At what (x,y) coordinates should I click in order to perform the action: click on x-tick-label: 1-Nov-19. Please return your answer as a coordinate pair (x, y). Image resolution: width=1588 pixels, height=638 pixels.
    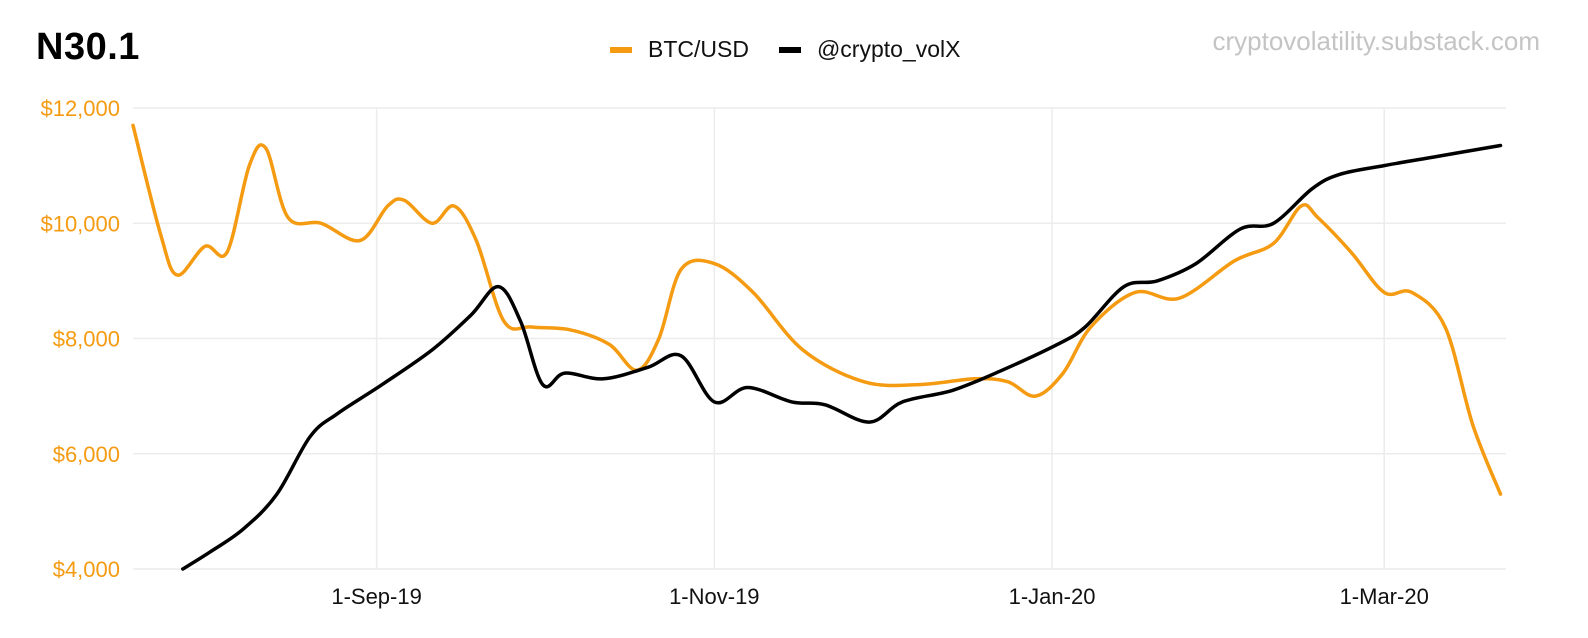
    Looking at the image, I should click on (714, 596).